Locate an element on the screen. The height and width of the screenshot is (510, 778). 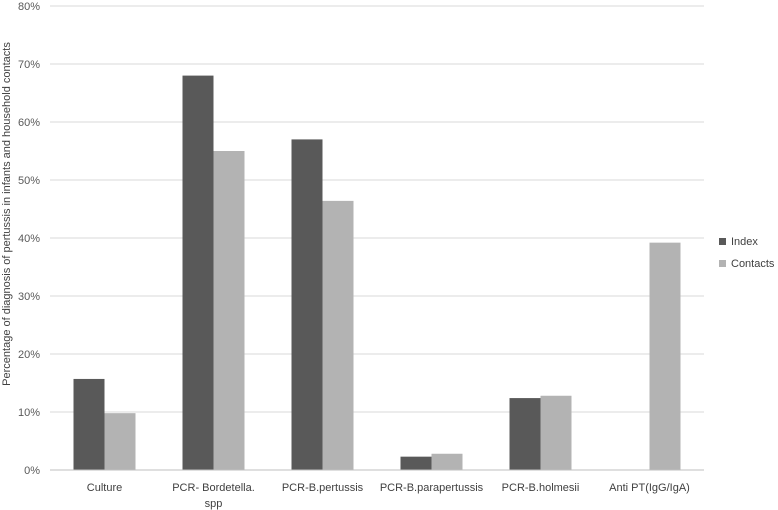
y-tick-label: 20% is located at coordinates (29, 355).